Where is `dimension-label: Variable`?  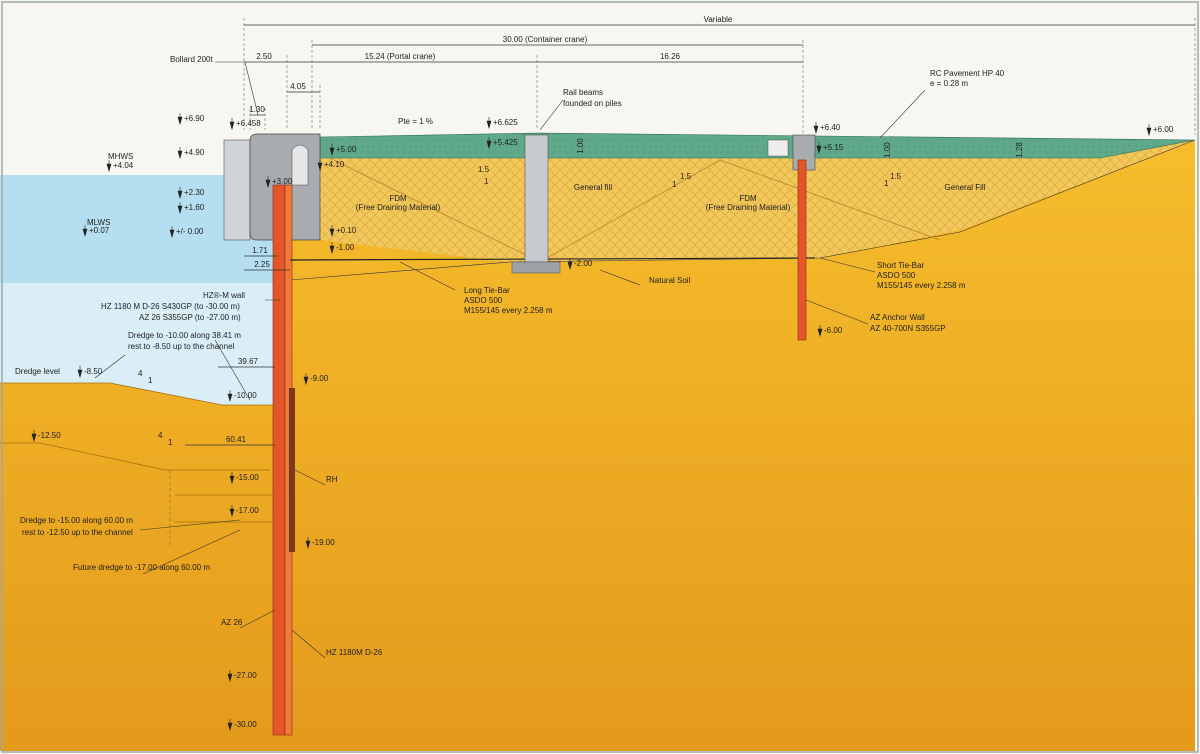
dimension-label: Variable is located at coordinates (718, 19).